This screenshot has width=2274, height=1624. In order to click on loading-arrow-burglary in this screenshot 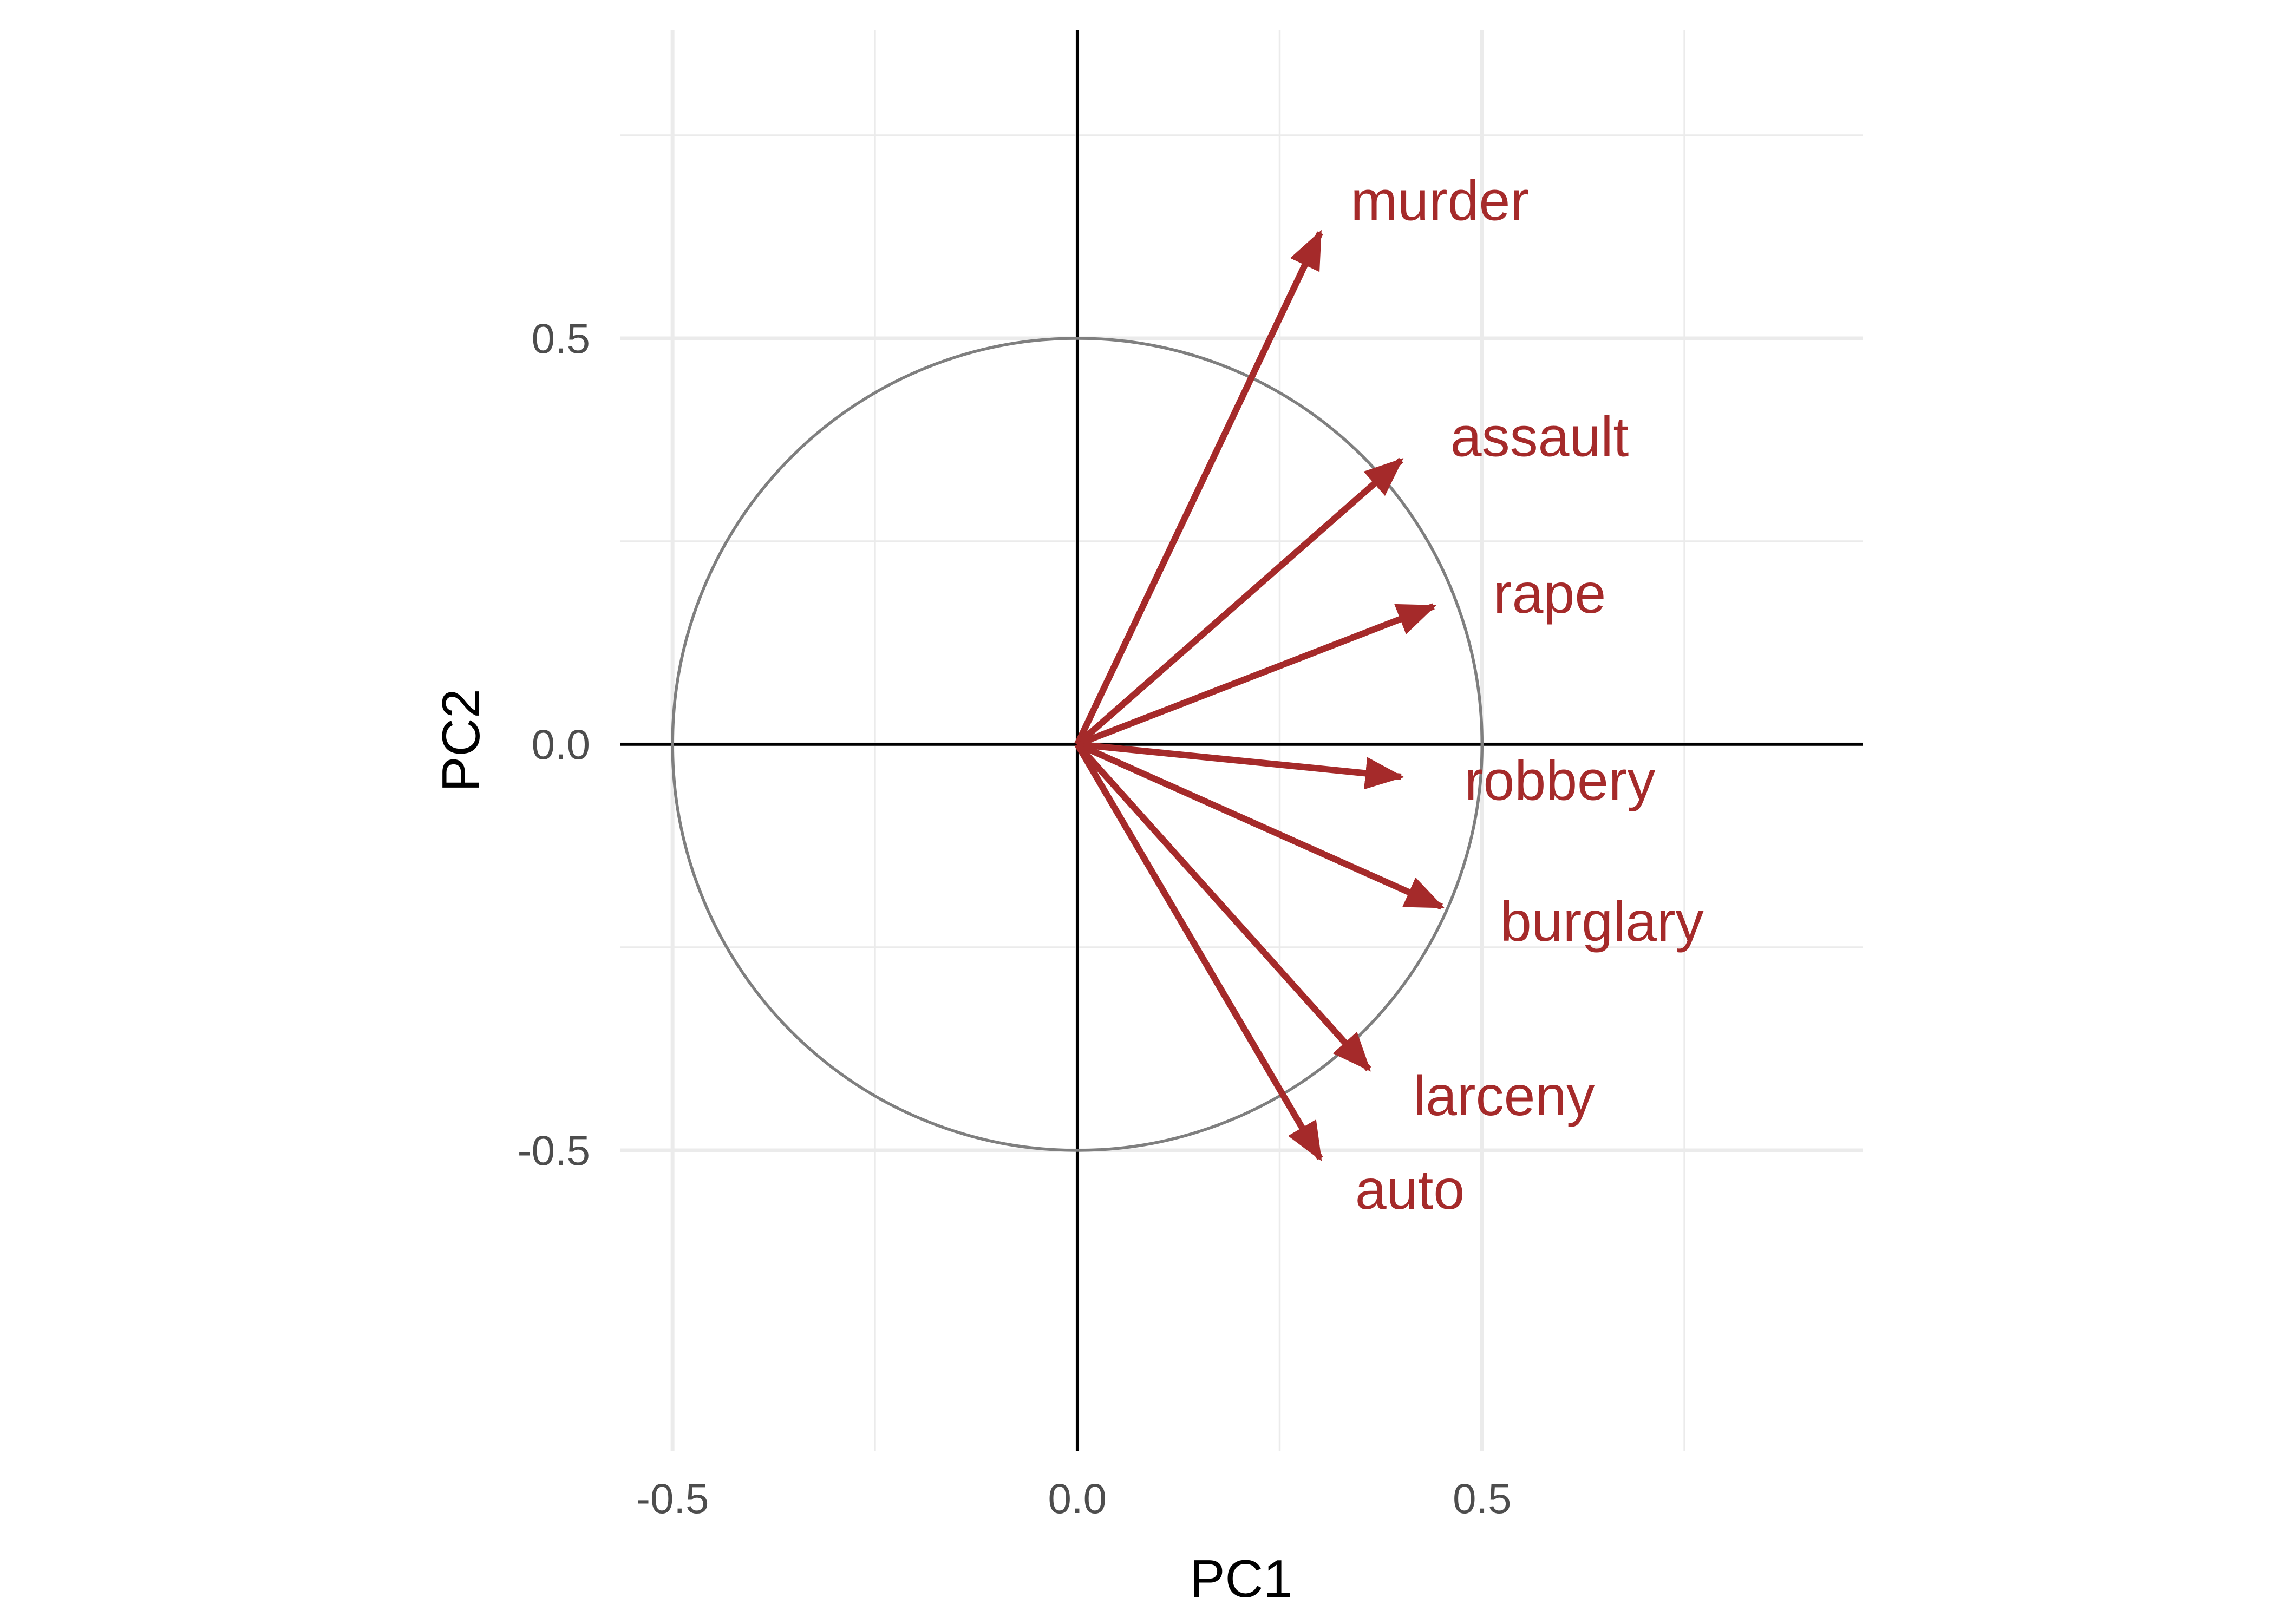, I will do `click(1261, 825)`.